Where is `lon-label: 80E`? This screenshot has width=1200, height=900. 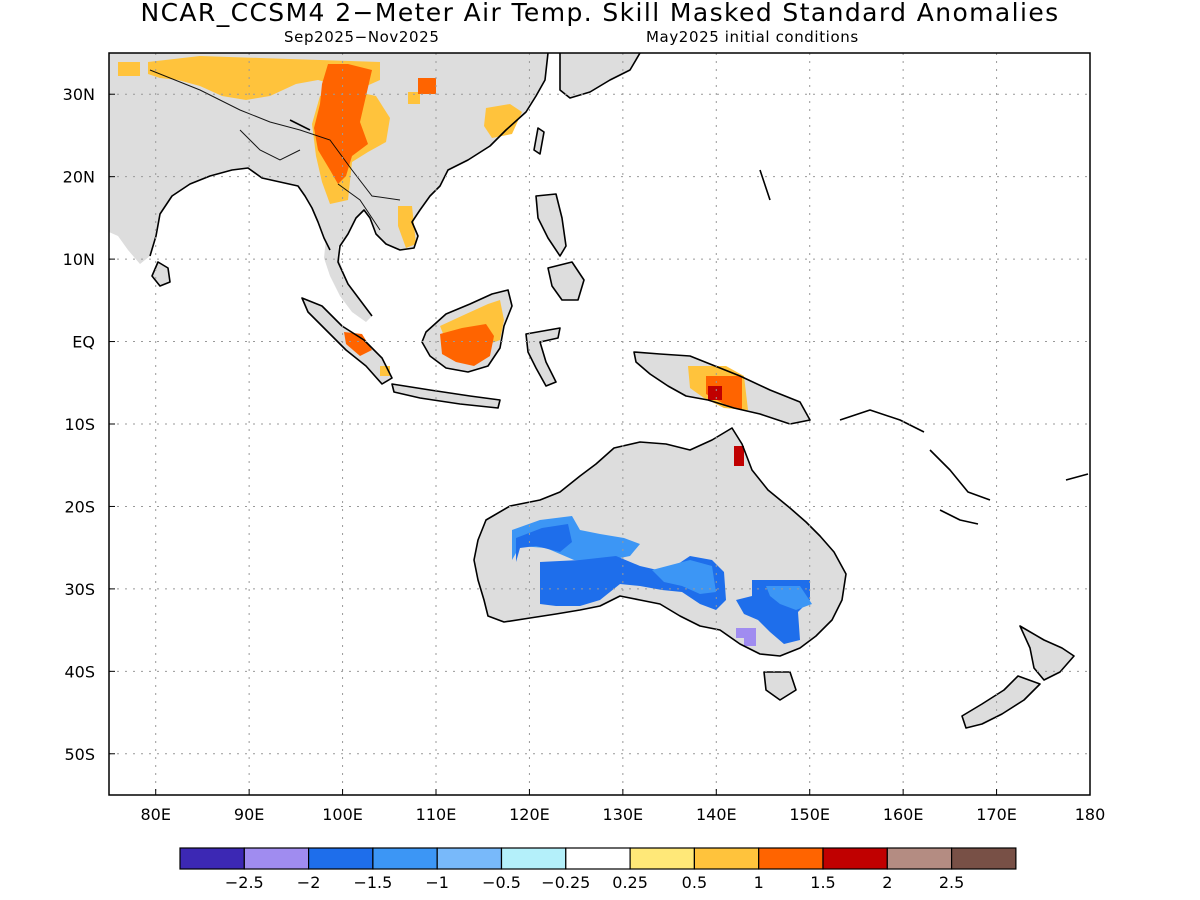
lon-label: 80E is located at coordinates (155, 814).